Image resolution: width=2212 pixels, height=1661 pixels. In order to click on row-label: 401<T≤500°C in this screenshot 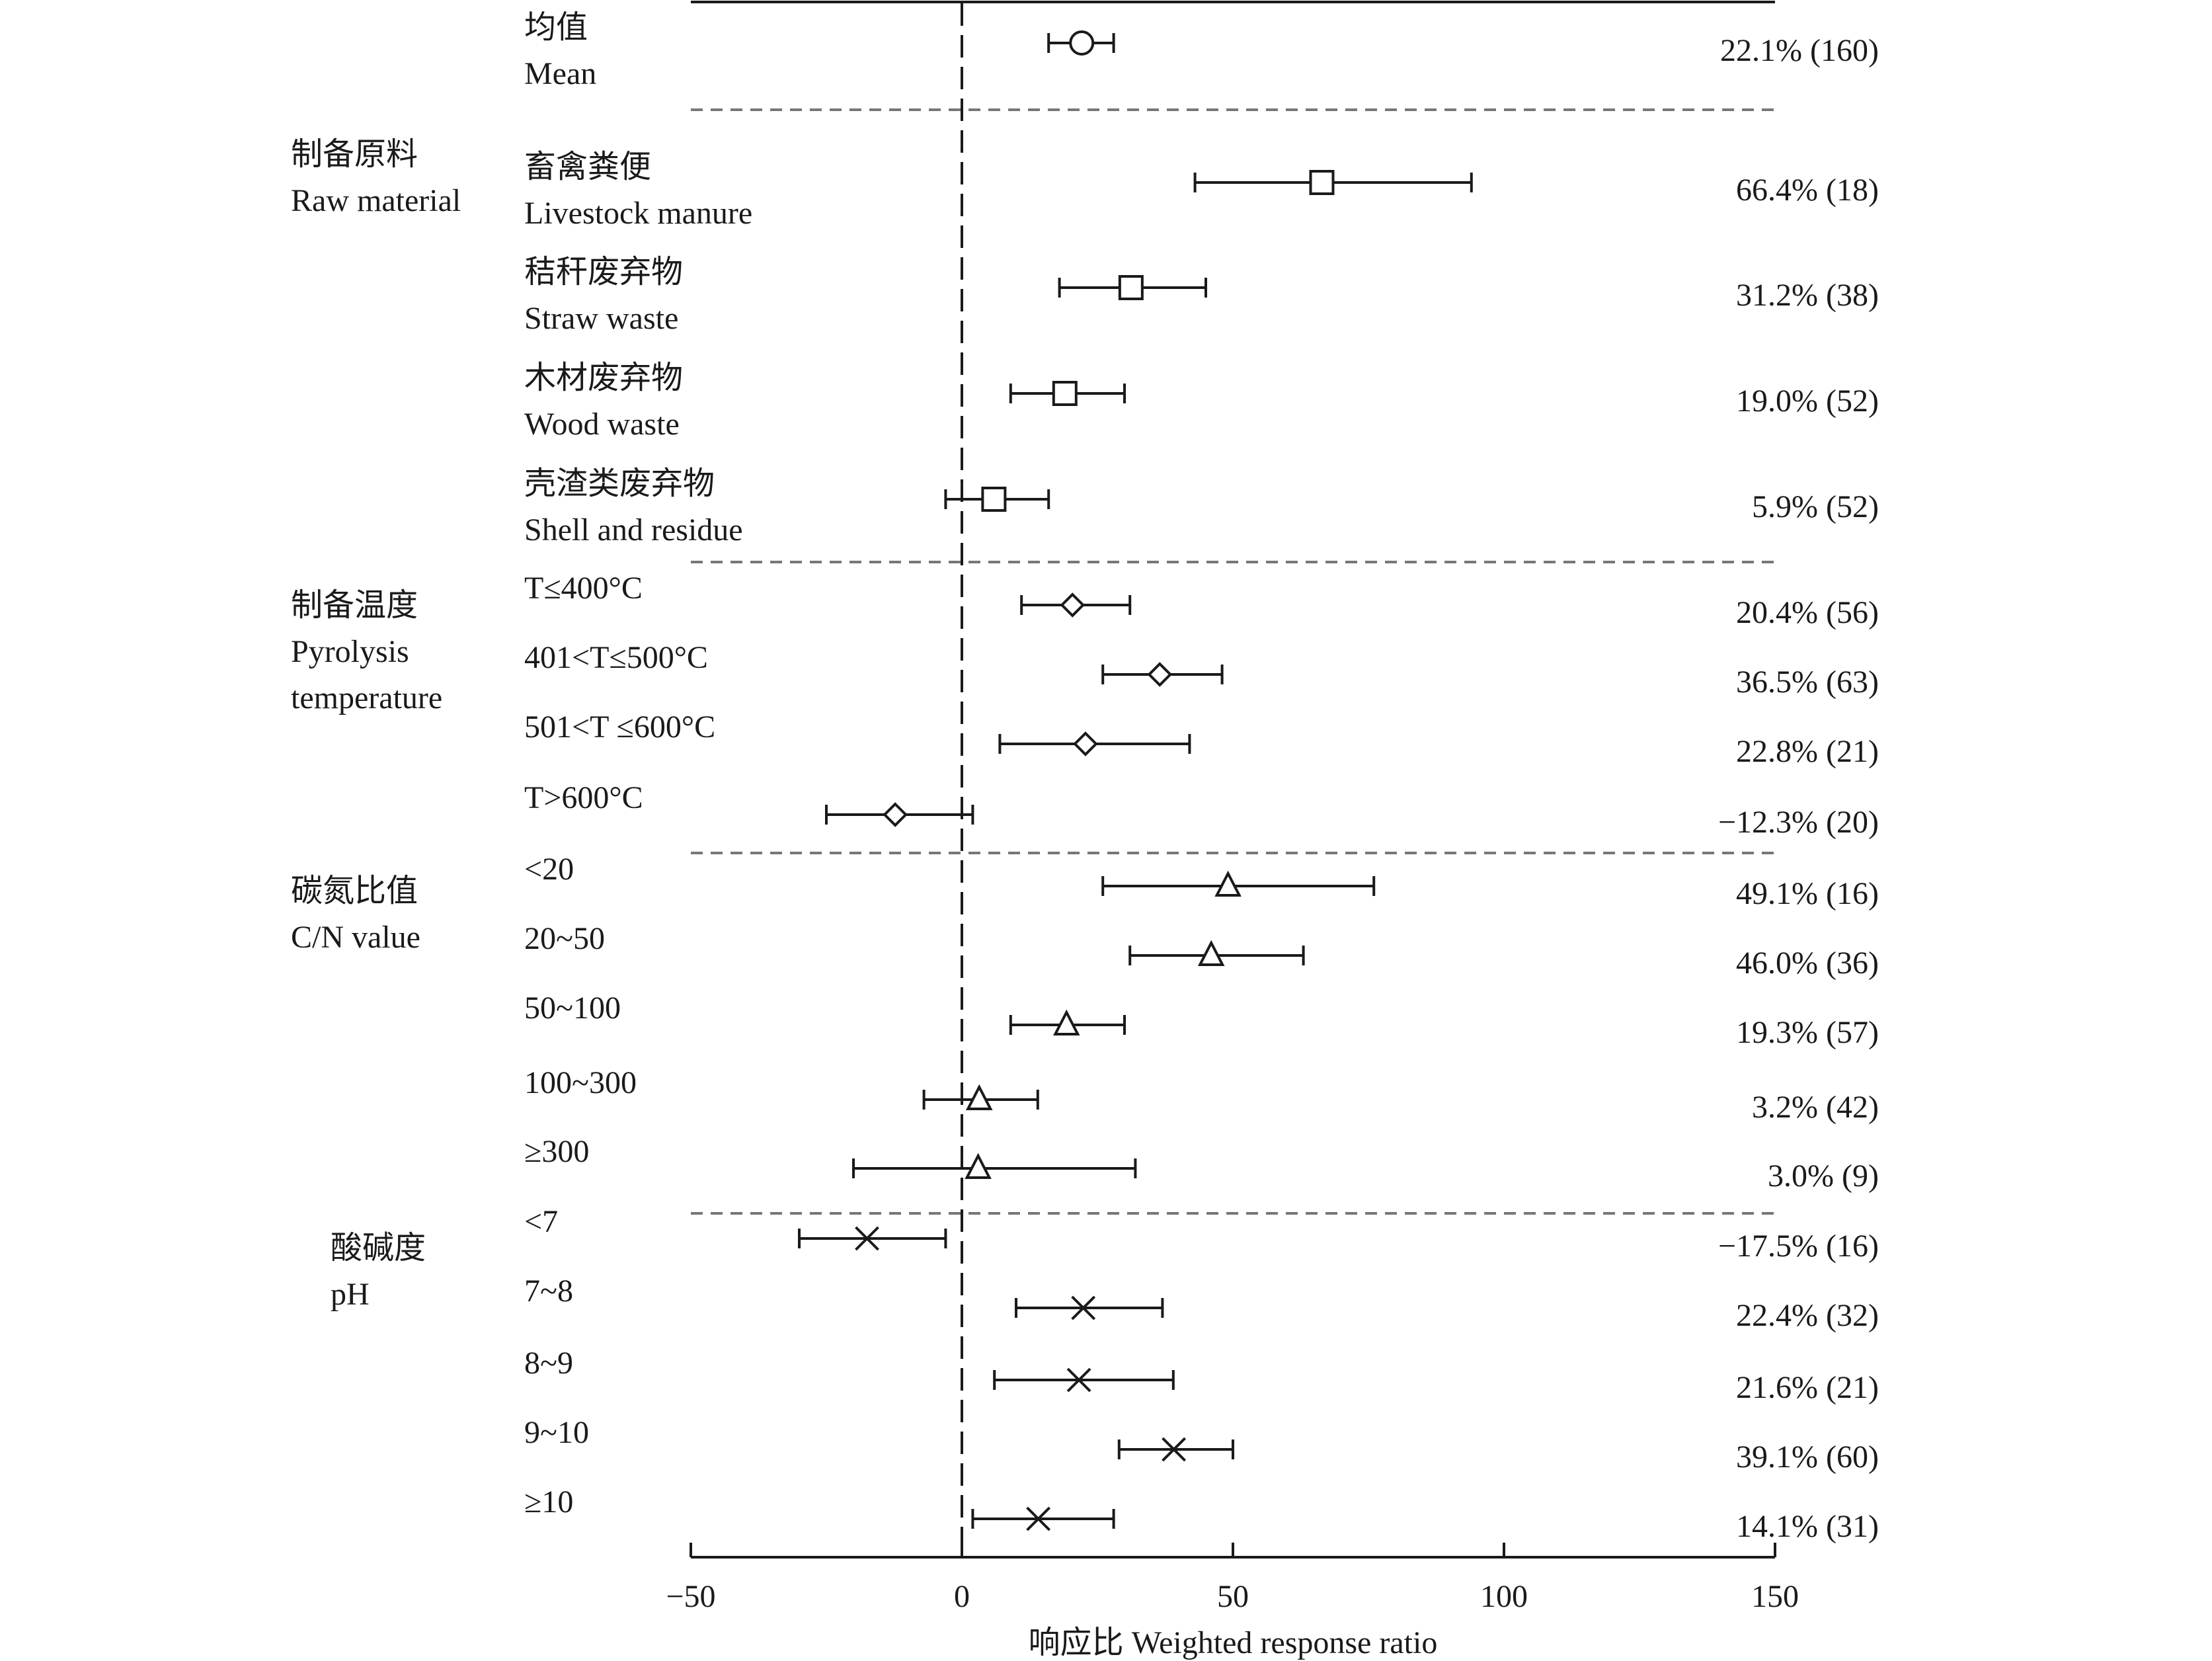, I will do `click(616, 657)`.